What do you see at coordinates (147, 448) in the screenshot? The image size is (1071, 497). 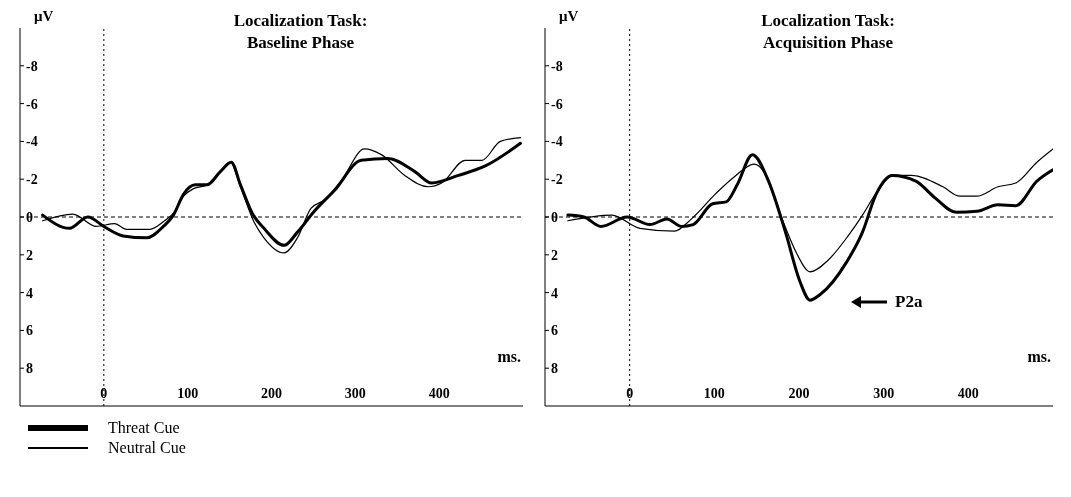 I see `legend-label: Neutral Cue` at bounding box center [147, 448].